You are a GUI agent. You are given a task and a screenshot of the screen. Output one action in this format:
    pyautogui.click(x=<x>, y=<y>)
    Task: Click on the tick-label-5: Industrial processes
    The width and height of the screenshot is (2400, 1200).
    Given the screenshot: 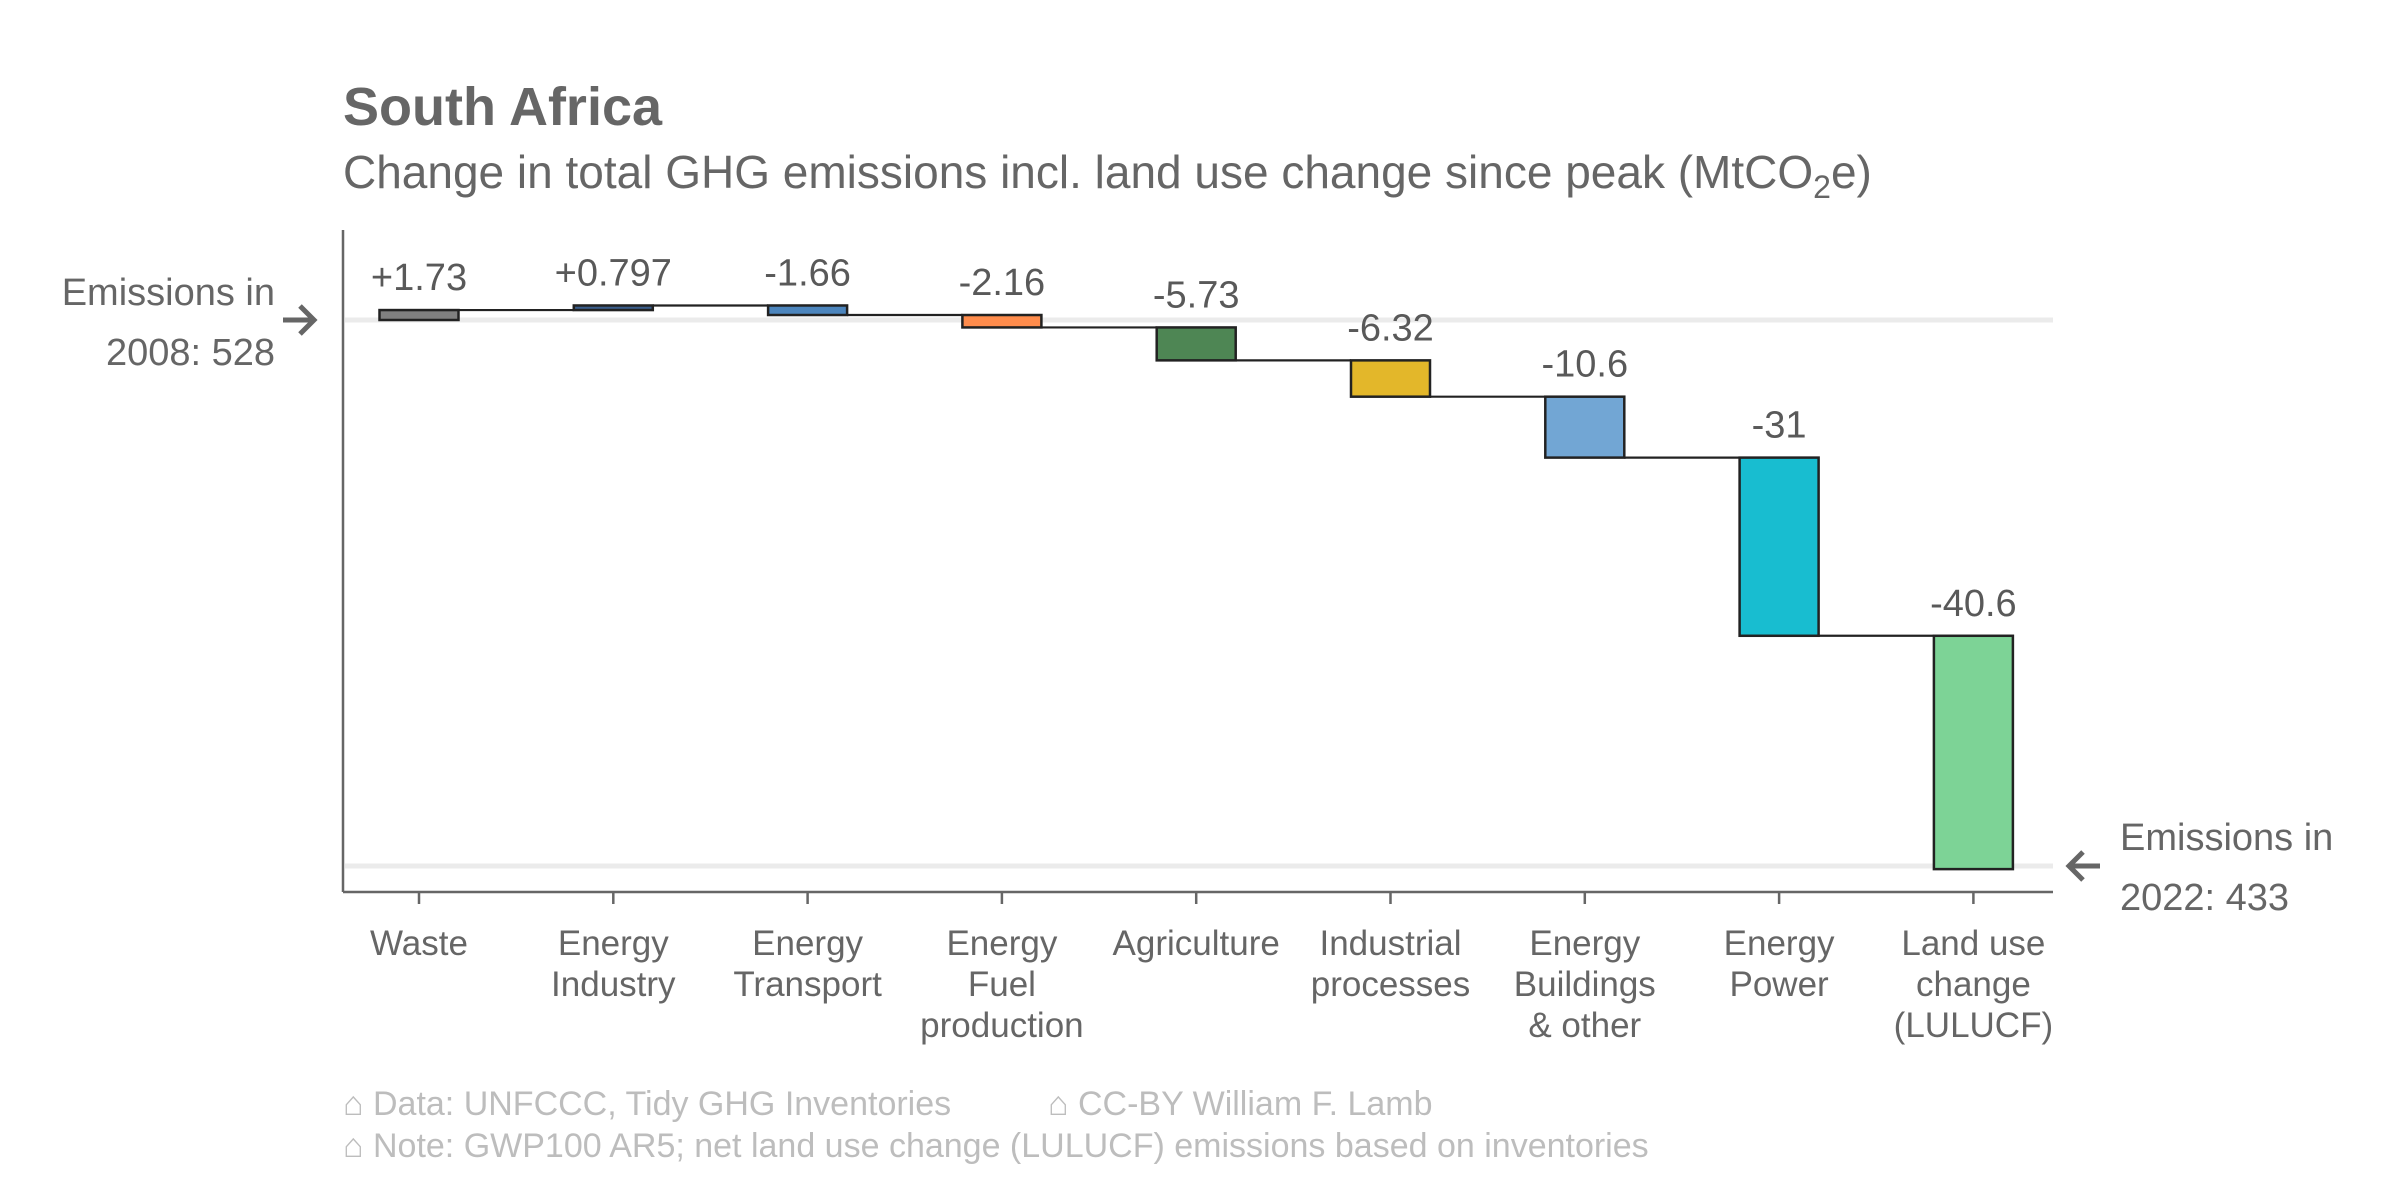 What is the action you would take?
    pyautogui.click(x=1391, y=964)
    